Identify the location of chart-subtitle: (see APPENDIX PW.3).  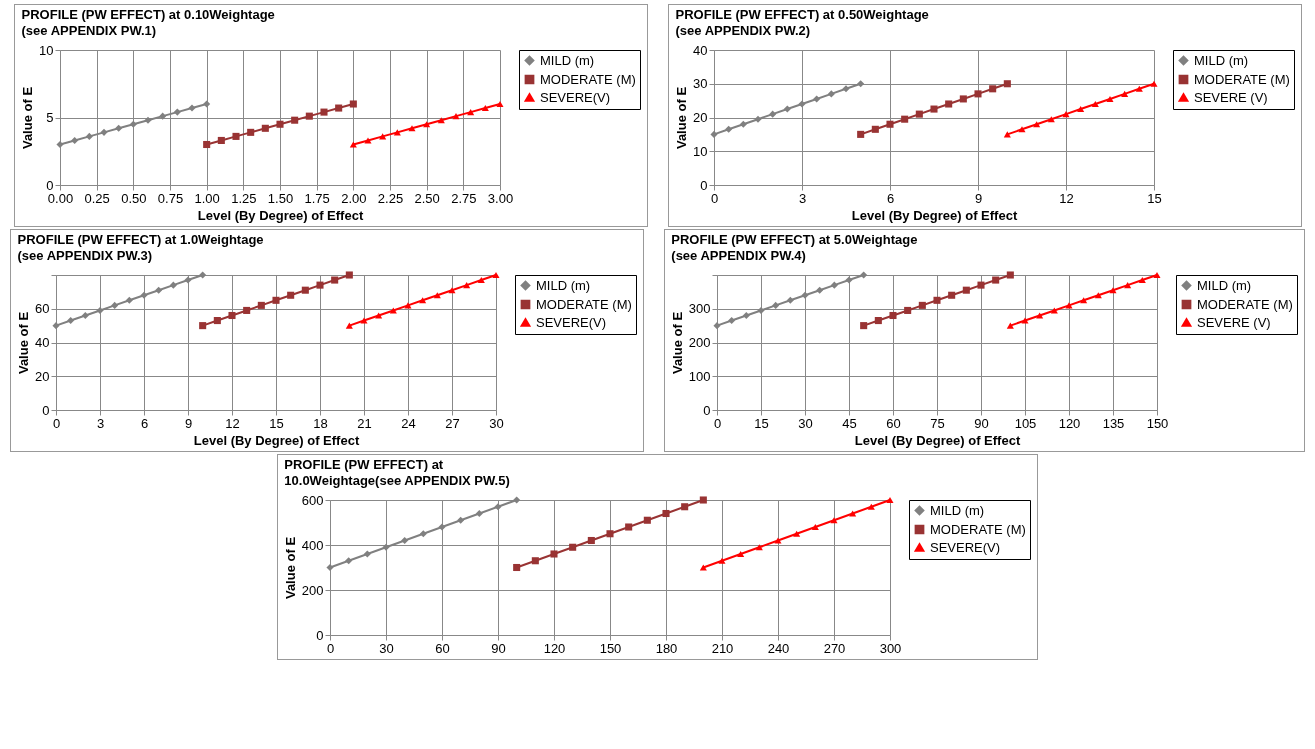
(85, 255).